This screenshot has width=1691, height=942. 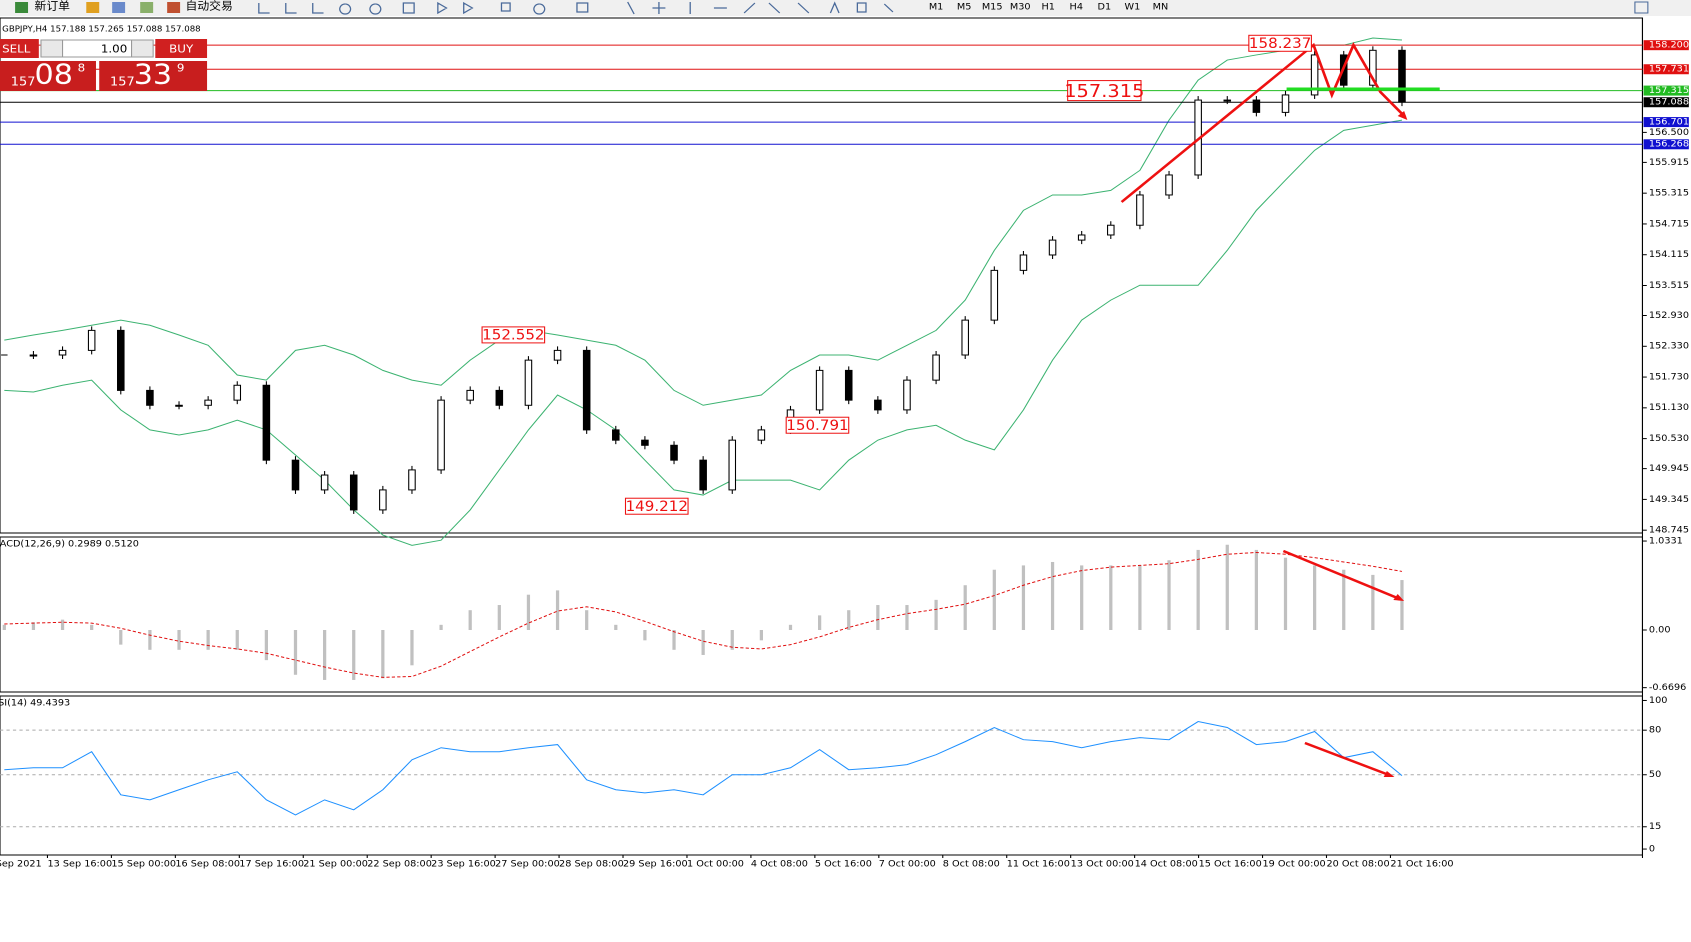 I want to click on price-level-label: 156.701, so click(x=1669, y=122).